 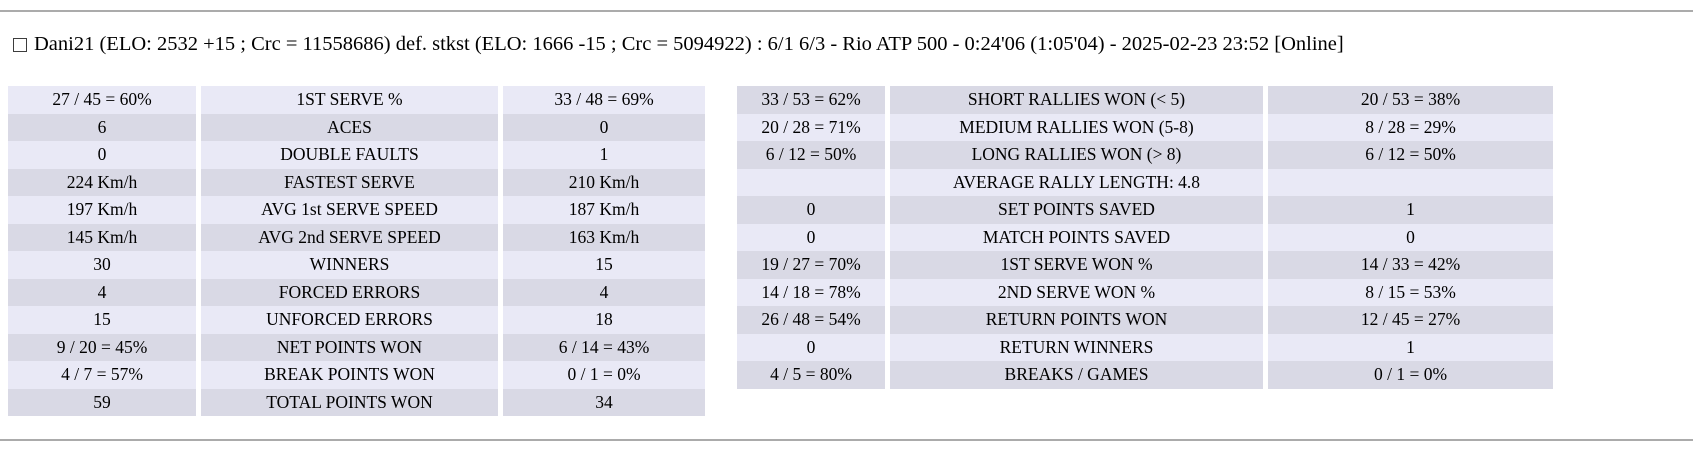 What do you see at coordinates (811, 182) in the screenshot?
I see `player1-stat-value` at bounding box center [811, 182].